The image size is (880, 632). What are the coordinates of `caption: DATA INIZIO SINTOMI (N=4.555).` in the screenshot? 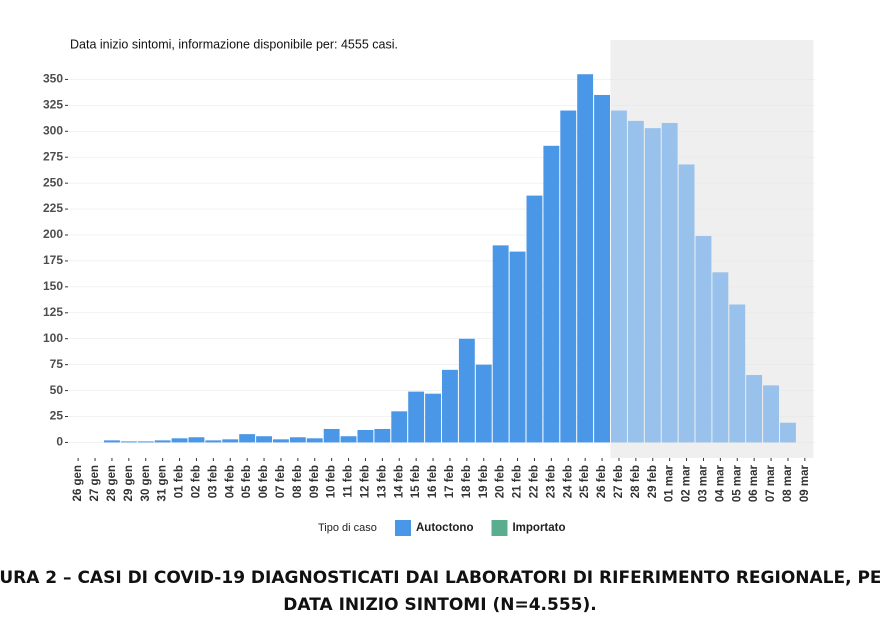 It's located at (439, 605).